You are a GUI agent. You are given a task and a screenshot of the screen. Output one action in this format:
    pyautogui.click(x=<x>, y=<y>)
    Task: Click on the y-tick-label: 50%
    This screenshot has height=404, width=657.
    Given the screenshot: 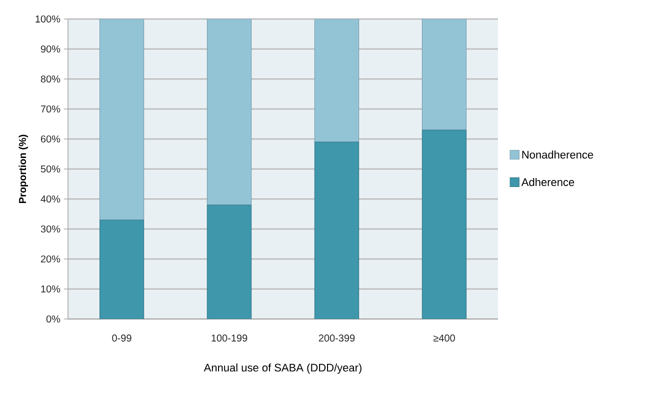 What is the action you would take?
    pyautogui.click(x=50, y=169)
    